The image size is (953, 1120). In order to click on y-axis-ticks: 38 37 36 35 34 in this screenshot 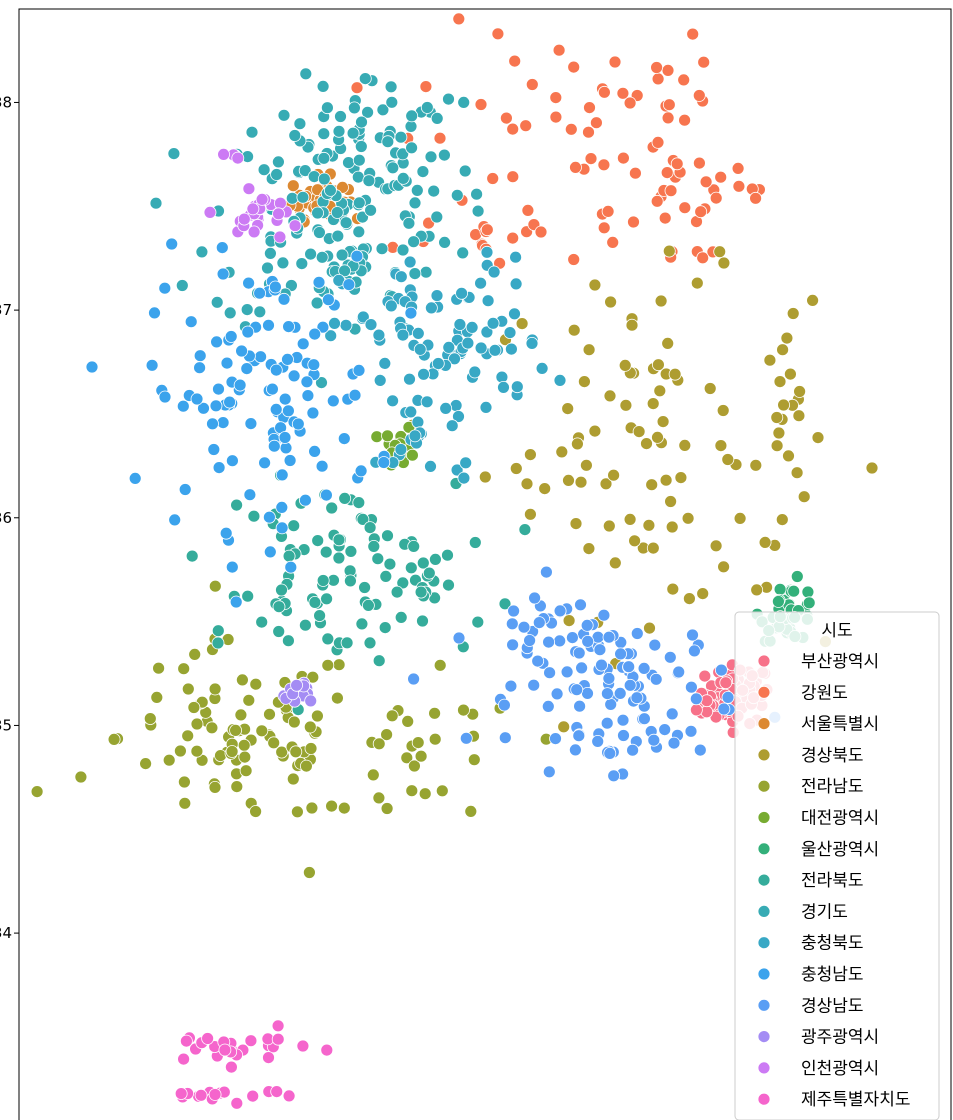, I will do `click(9, 517)`.